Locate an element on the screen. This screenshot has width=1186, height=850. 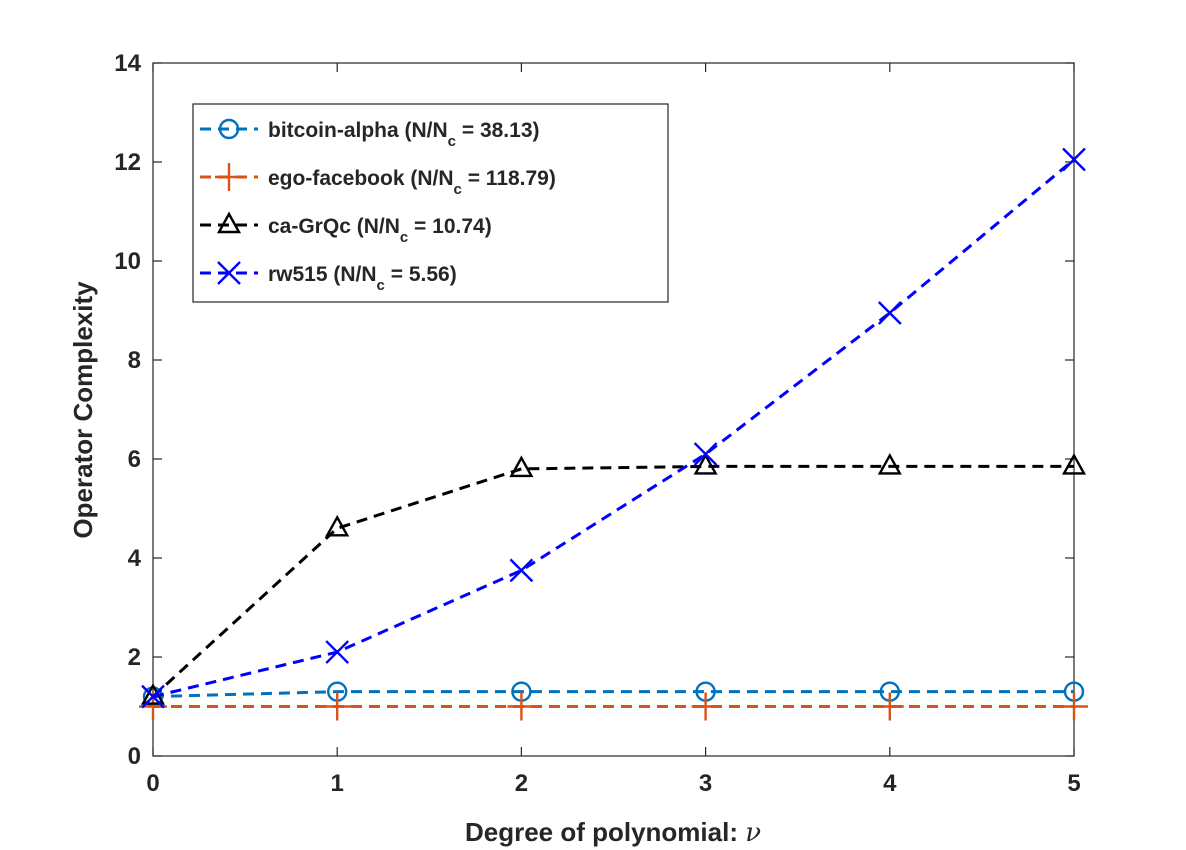
x-tick-label: 0 is located at coordinates (152, 783).